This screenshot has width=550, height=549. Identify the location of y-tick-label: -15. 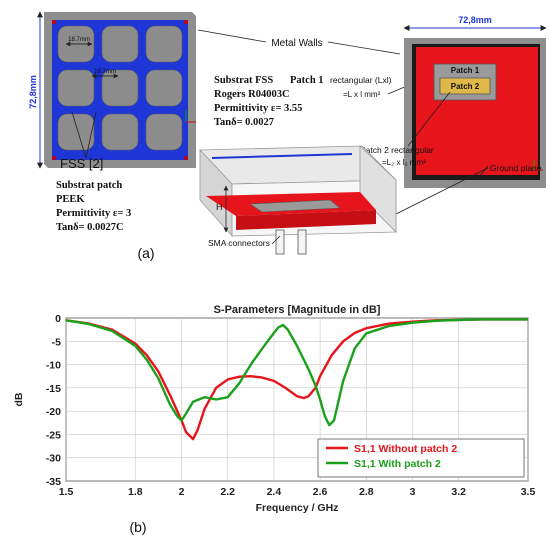
(53, 389).